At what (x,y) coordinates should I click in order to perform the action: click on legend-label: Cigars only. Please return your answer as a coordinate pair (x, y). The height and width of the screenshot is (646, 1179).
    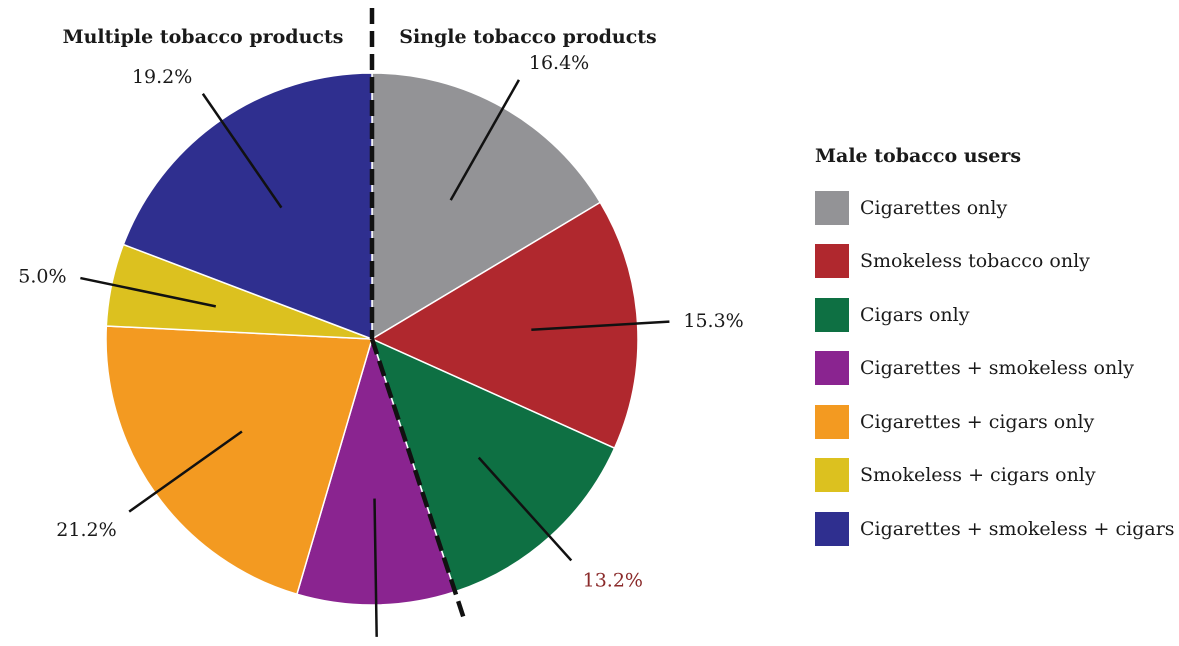
    Looking at the image, I should click on (915, 314).